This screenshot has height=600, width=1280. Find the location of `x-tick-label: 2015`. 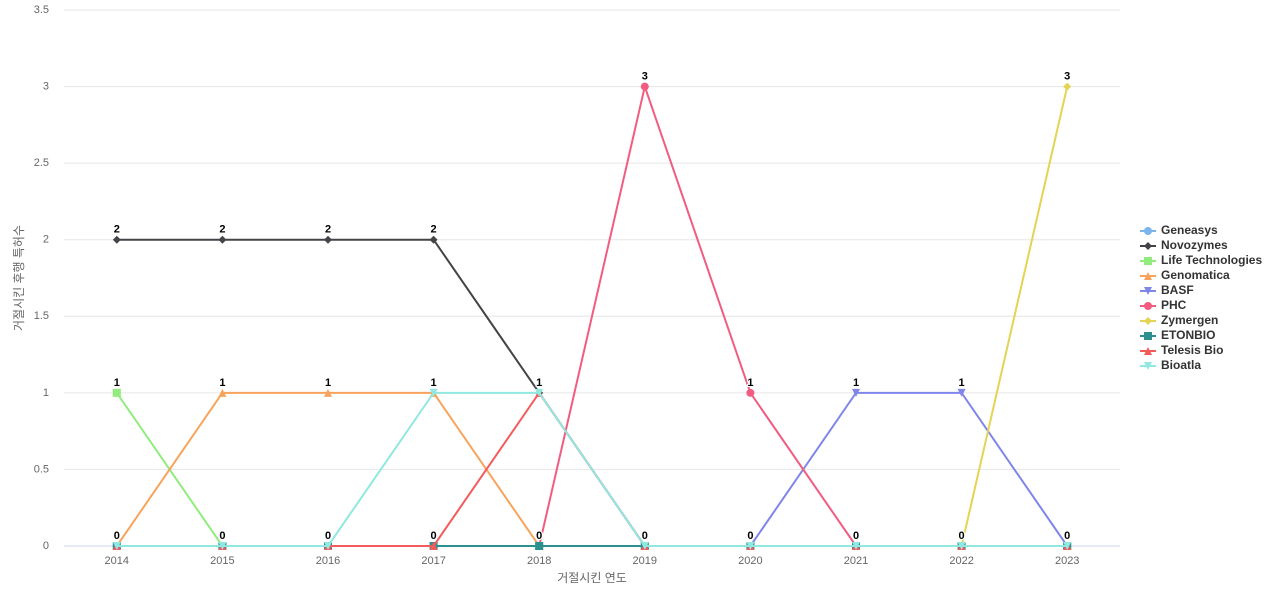

x-tick-label: 2015 is located at coordinates (222, 561).